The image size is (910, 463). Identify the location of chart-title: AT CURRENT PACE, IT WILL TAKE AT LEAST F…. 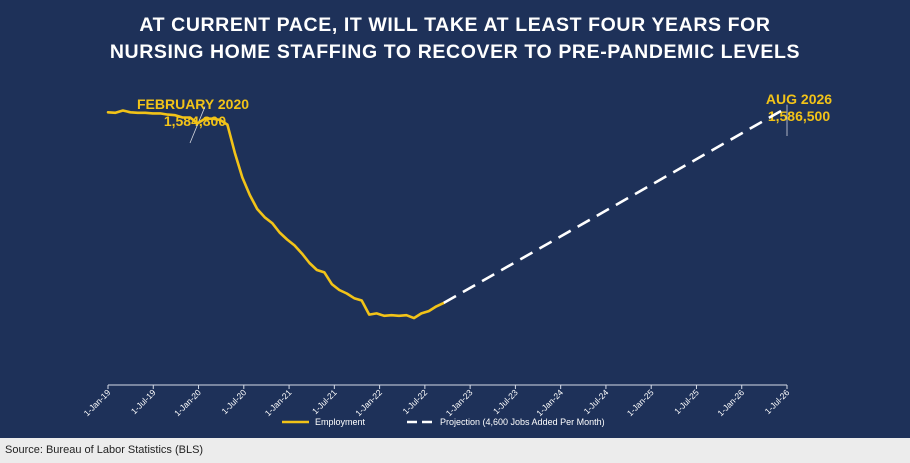
(455, 39).